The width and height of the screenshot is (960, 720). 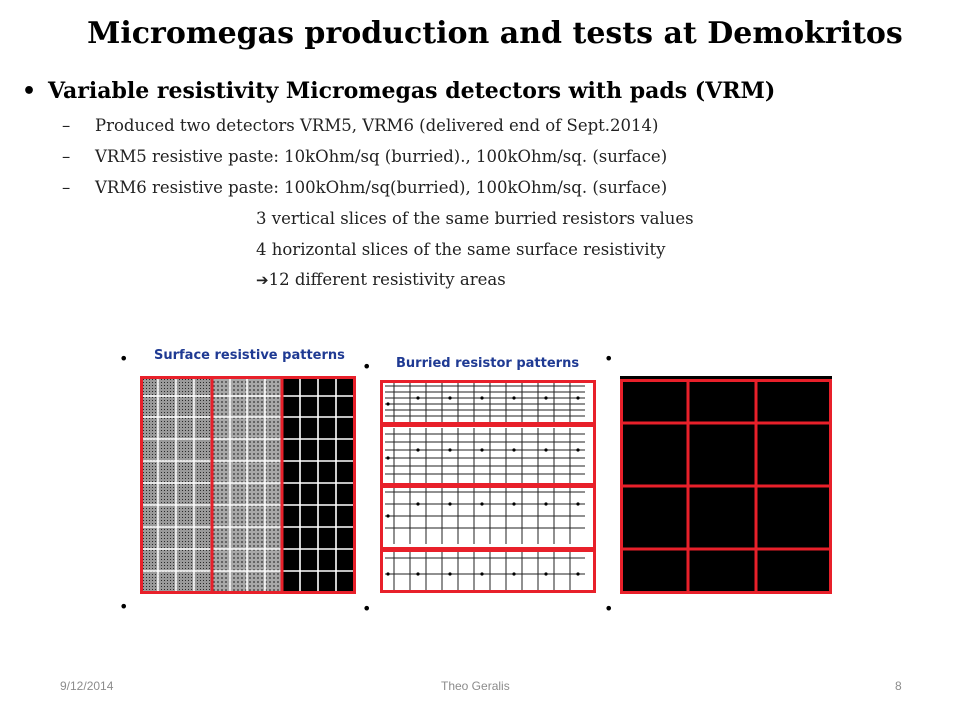 I want to click on surface-pattern-image, so click(x=248, y=485).